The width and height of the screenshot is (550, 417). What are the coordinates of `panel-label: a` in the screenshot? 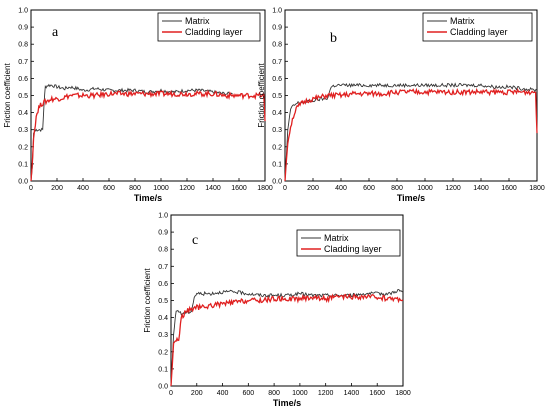 It's located at (55, 32).